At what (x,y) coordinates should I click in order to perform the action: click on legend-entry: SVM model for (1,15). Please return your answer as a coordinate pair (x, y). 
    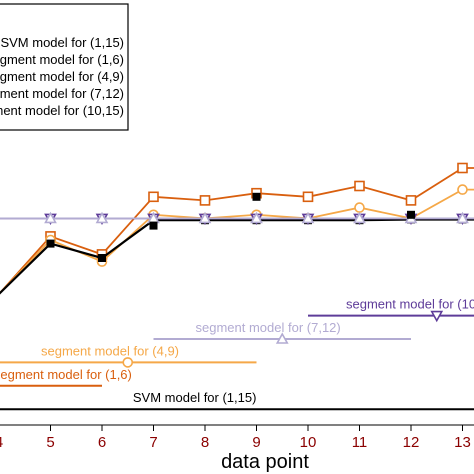
    Looking at the image, I should click on (62, 42).